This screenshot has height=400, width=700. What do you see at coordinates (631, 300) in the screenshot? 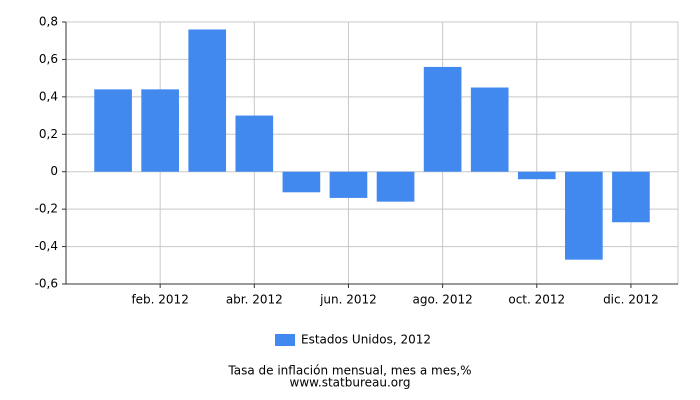
I see `x-tick-label: dic. 2012` at bounding box center [631, 300].